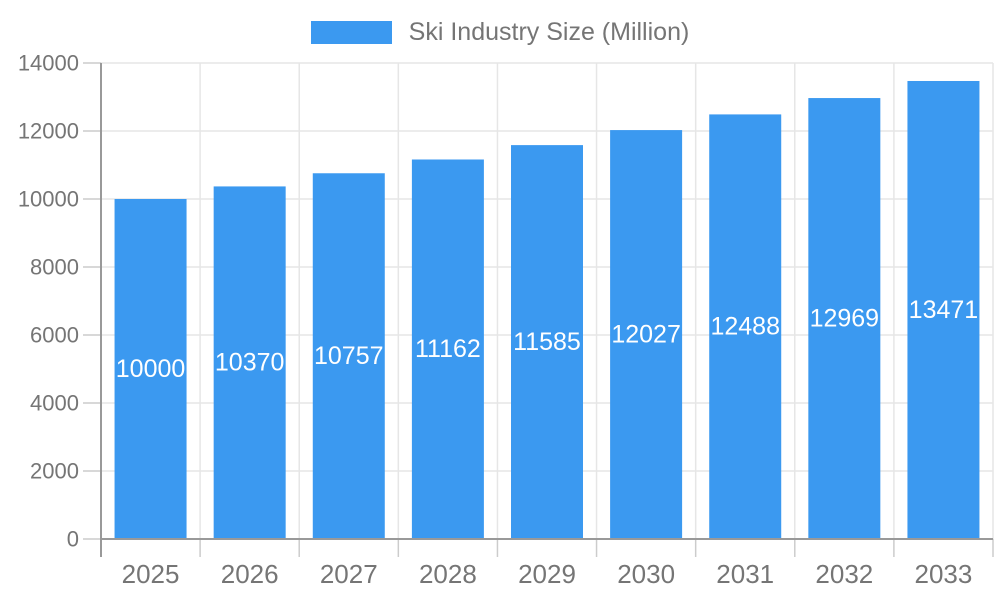 The image size is (1000, 600). Describe the element at coordinates (54, 335) in the screenshot. I see `y-axis-label: 6000` at that location.